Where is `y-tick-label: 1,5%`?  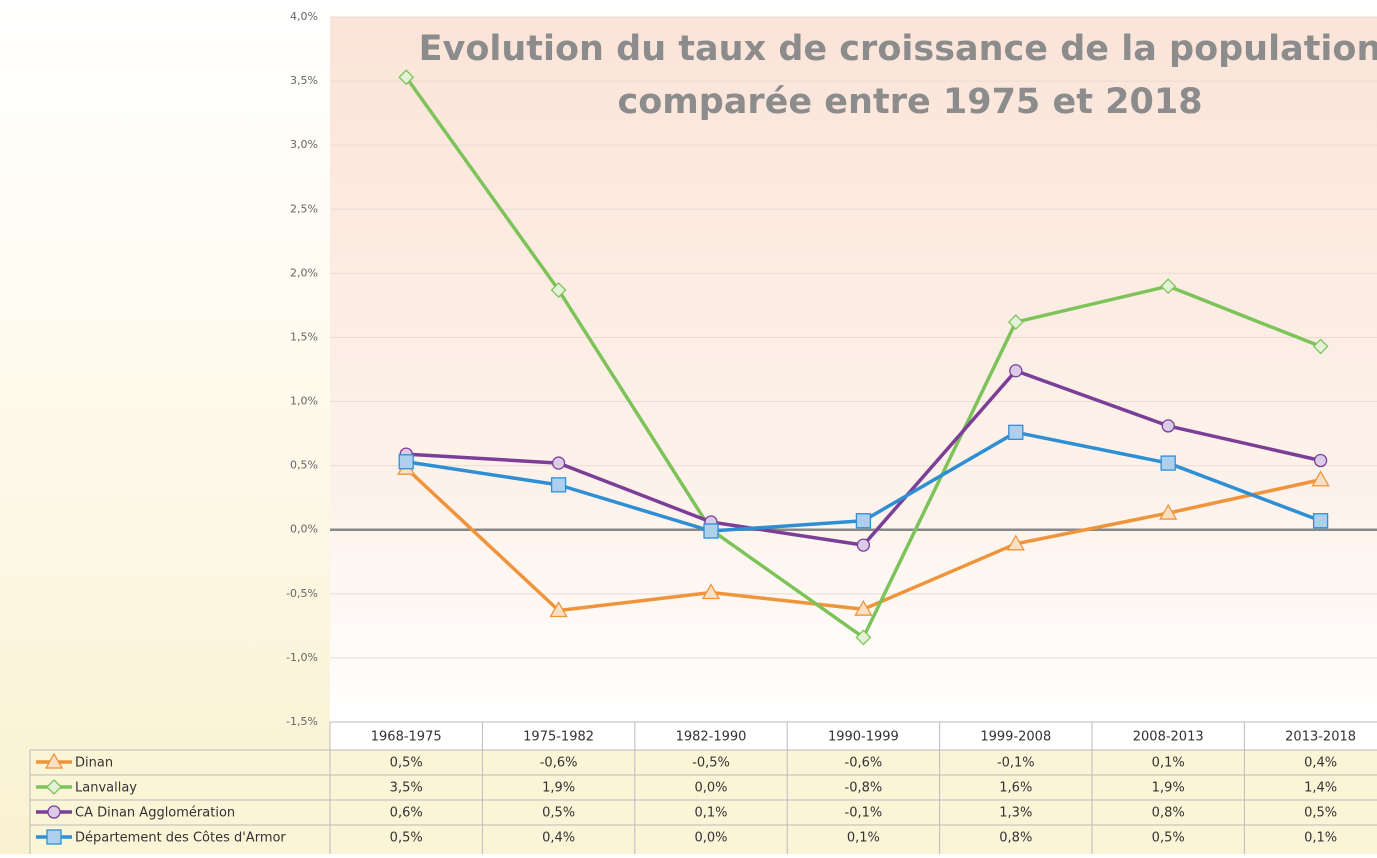
y-tick-label: 1,5% is located at coordinates (304, 336).